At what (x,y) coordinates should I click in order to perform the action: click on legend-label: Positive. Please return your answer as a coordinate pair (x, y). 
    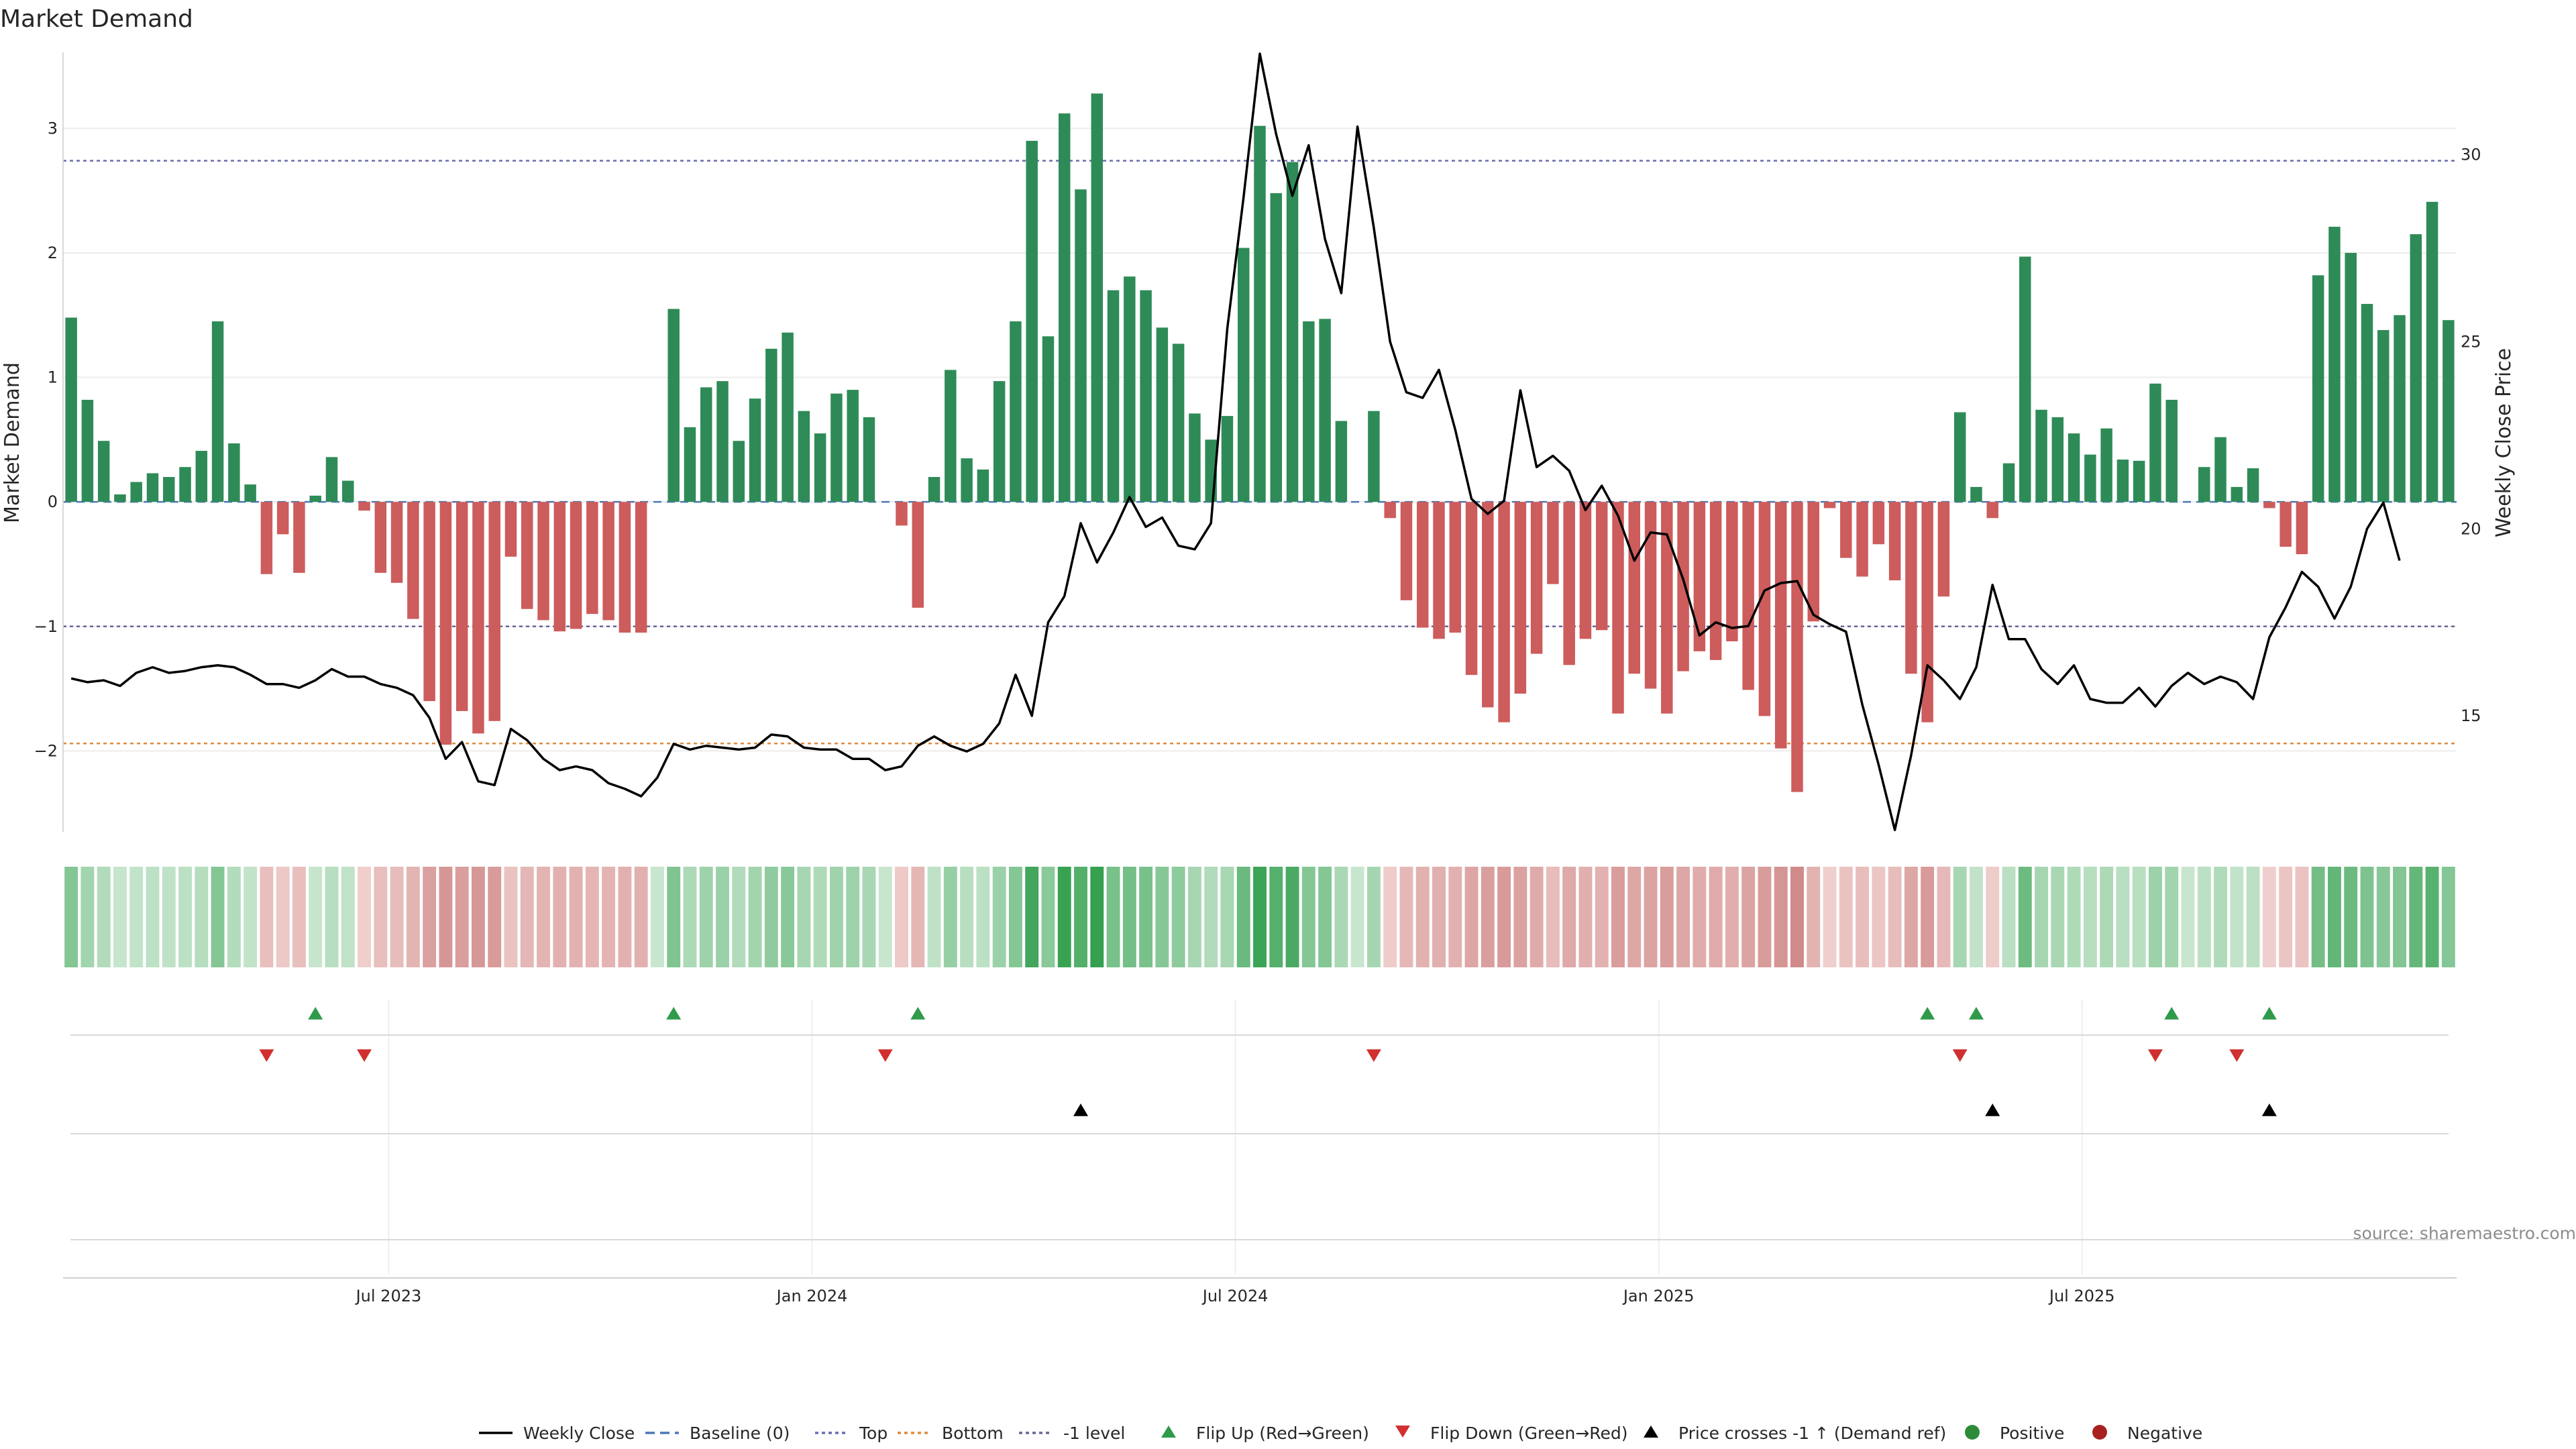
    Looking at the image, I should click on (2032, 1433).